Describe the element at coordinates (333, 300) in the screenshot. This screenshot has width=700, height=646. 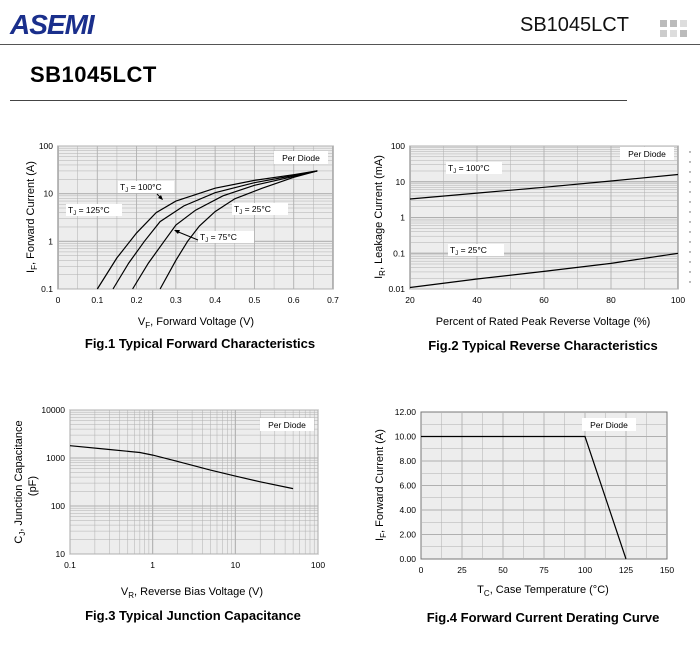
I see `x-tick-label: 0.7` at that location.